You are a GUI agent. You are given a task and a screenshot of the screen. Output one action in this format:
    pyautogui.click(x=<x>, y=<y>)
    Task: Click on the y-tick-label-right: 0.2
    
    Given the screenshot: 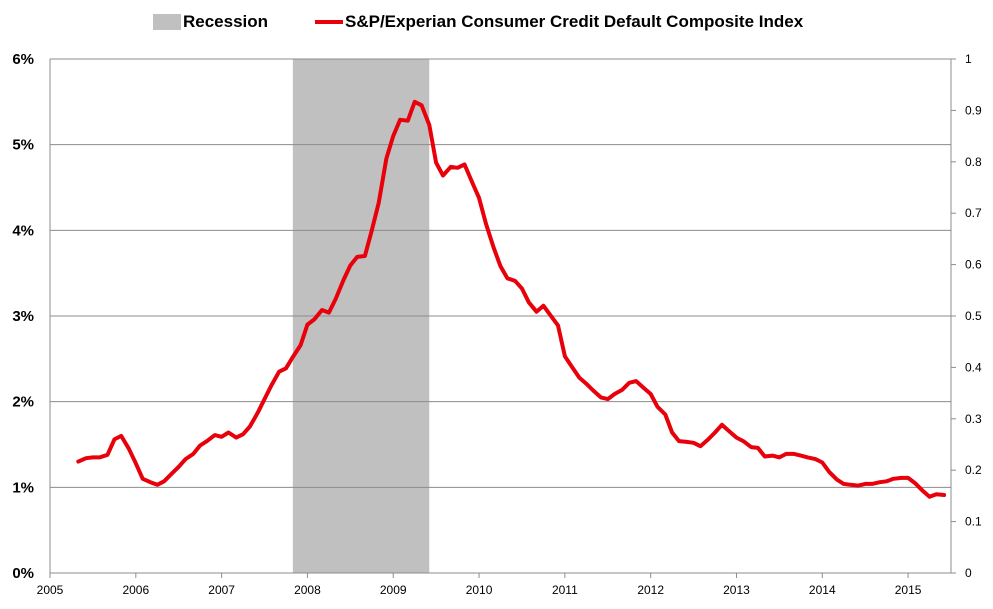 What is the action you would take?
    pyautogui.click(x=973, y=470)
    